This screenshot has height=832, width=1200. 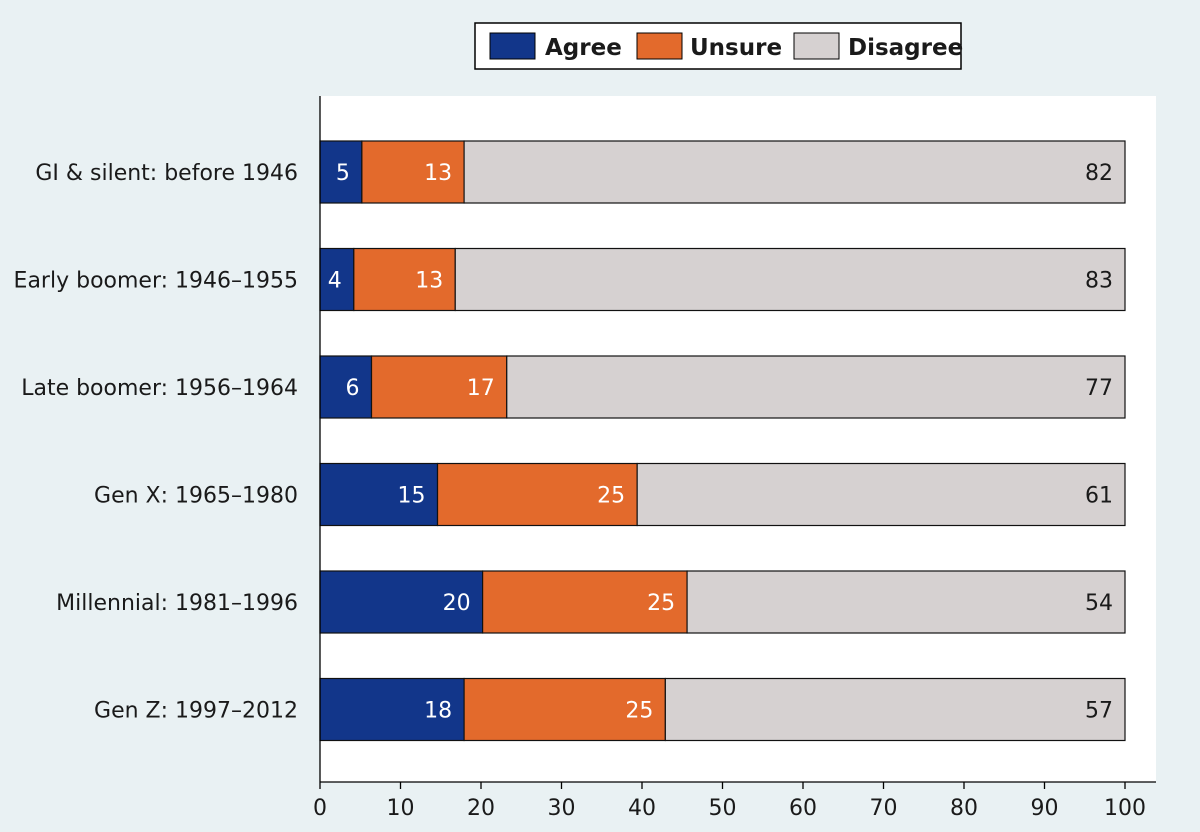 I want to click on value-label-disagree: 77, so click(x=1099, y=388).